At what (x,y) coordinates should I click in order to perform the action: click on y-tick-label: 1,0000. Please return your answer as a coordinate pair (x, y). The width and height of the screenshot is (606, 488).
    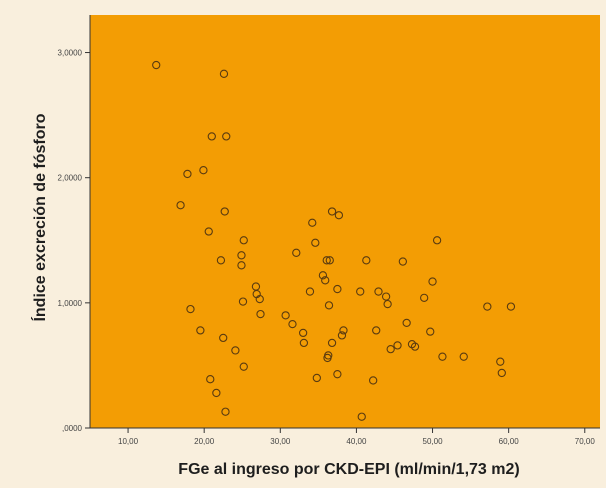
    Looking at the image, I should click on (70, 303).